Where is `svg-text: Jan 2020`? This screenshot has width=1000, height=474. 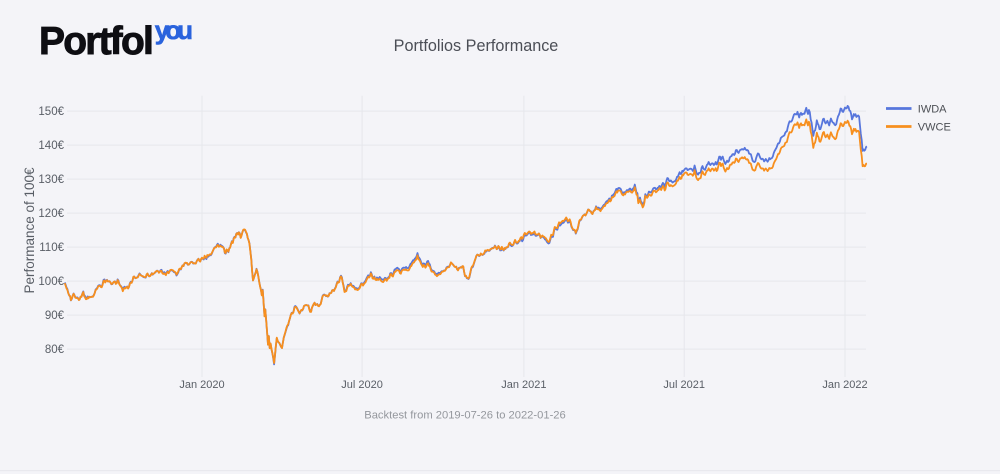
svg-text: Jan 2020 is located at coordinates (201, 385).